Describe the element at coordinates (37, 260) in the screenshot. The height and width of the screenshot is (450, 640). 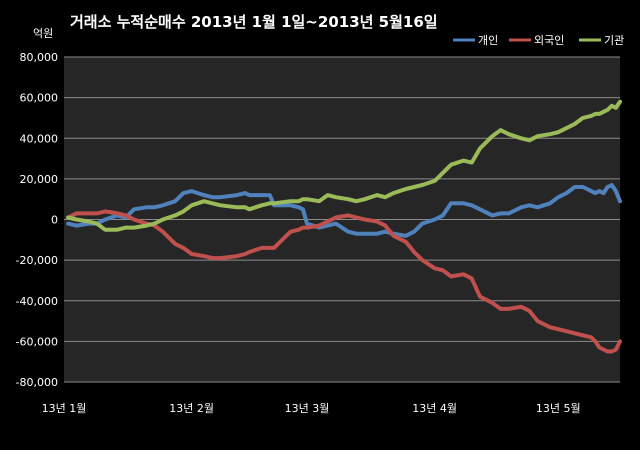
I see `y-tick-label: -20,000` at that location.